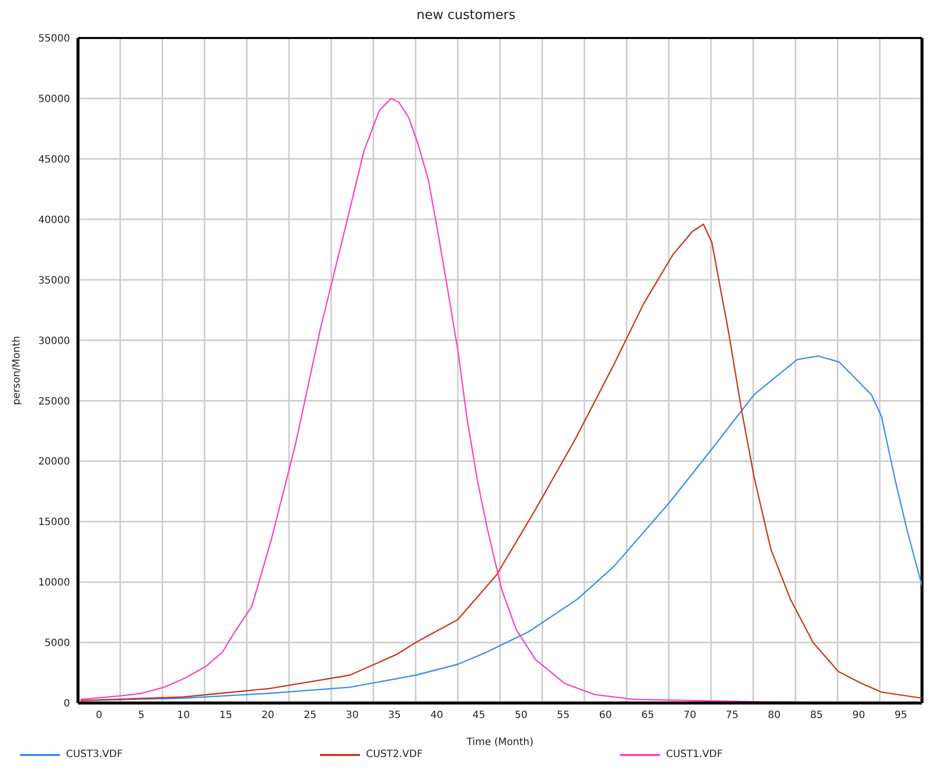 Image resolution: width=932 pixels, height=777 pixels. I want to click on y-axis-title: person/Month, so click(17, 370).